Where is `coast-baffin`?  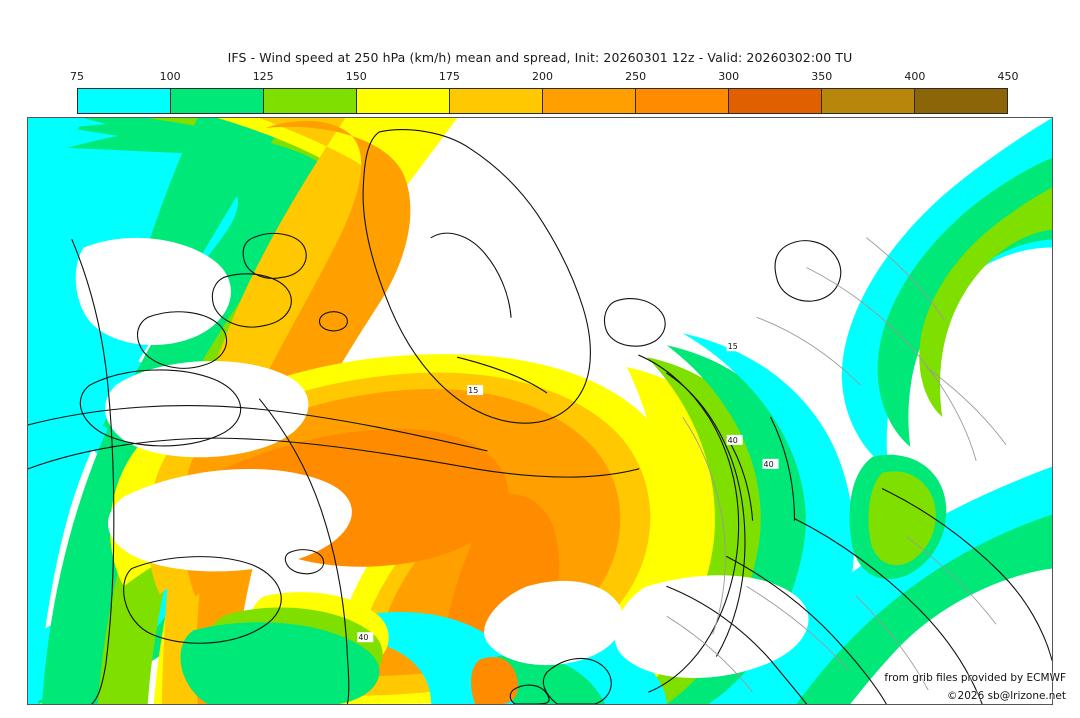 coast-baffin is located at coordinates (334, 457).